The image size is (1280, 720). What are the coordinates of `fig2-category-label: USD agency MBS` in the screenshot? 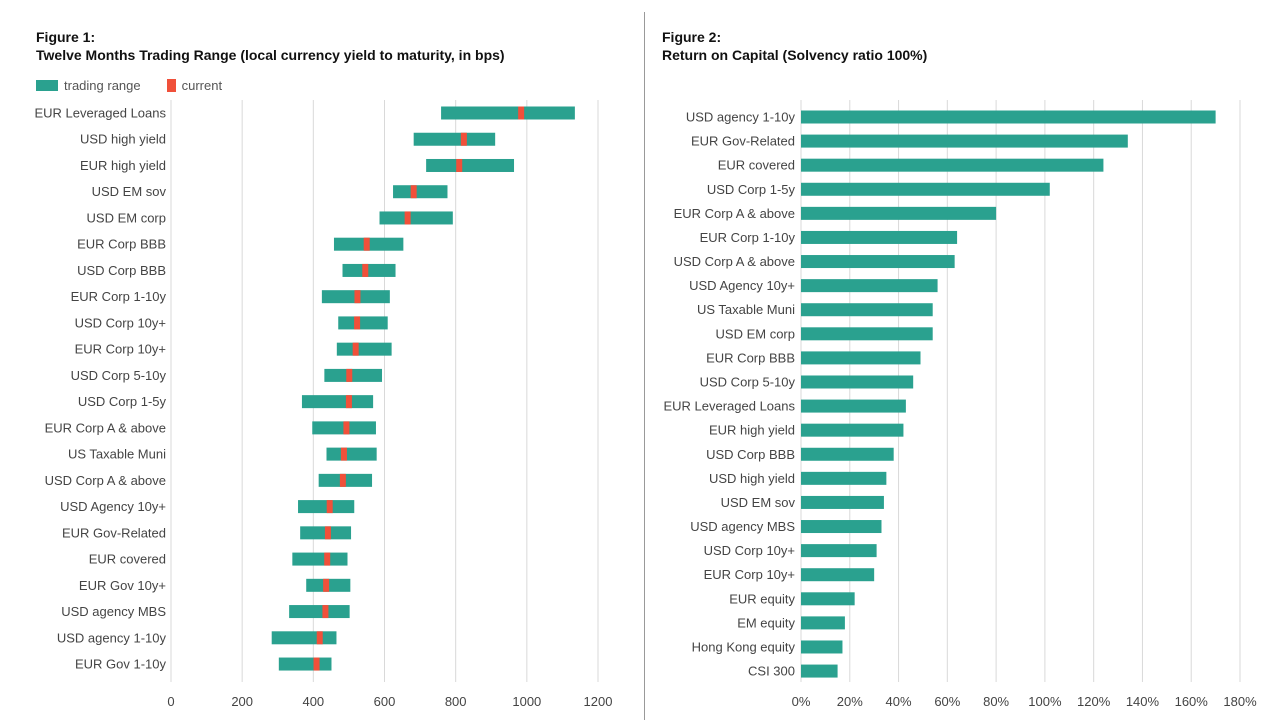 It's located at (742, 526).